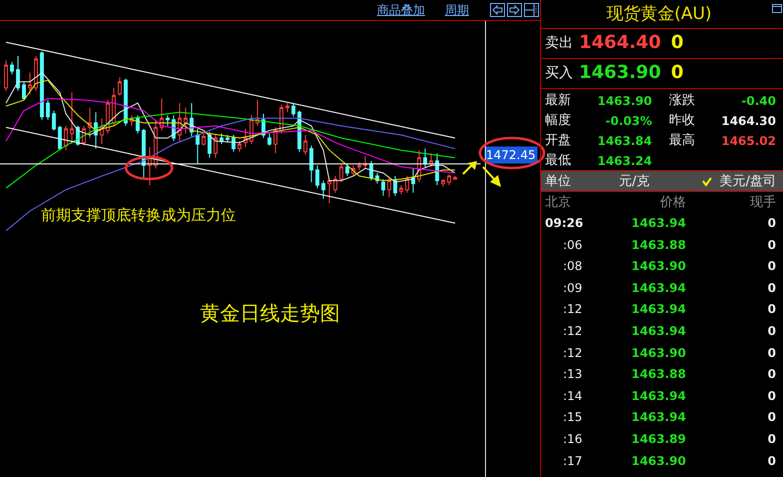 Image resolution: width=783 pixels, height=477 pixels. I want to click on text: 幅度, so click(558, 120).